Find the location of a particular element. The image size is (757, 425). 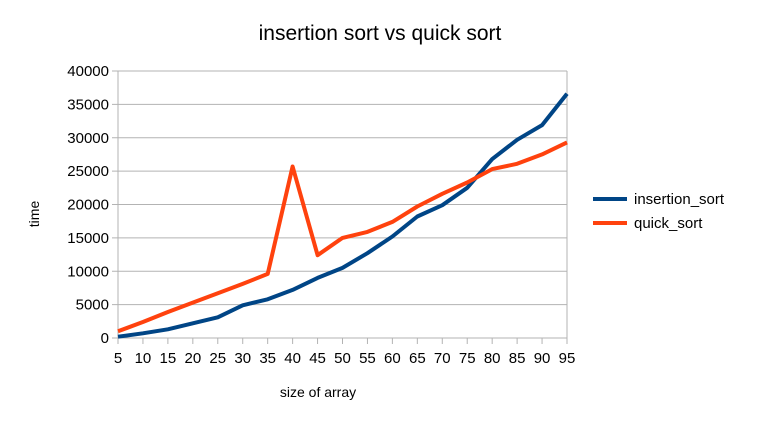

y-axis-label: time is located at coordinates (34, 214).